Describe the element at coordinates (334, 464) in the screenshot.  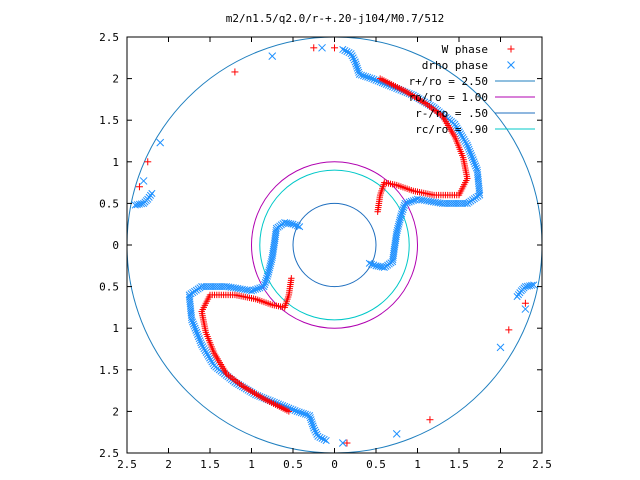
I see `x-tick-label-5: 0` at that location.